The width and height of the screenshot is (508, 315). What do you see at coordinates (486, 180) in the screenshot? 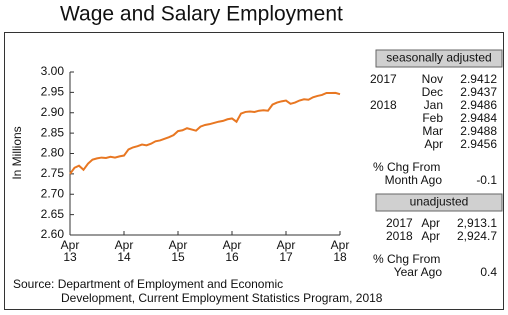
I see `change-value: -0.1` at bounding box center [486, 180].